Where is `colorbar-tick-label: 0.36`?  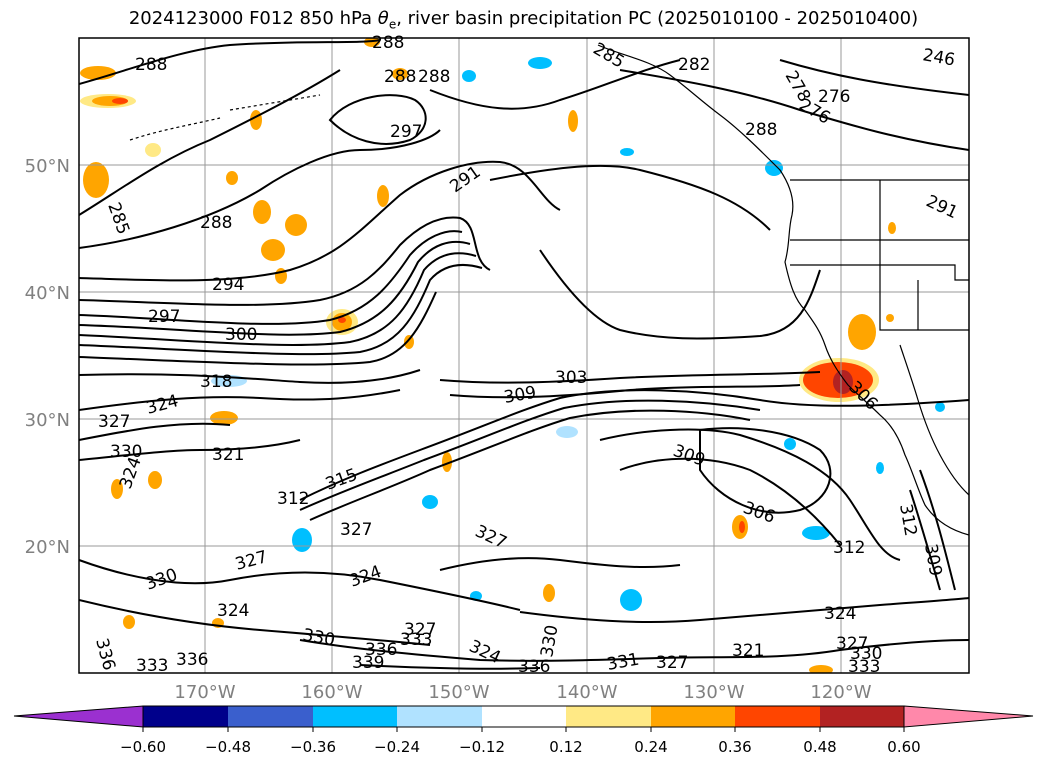
colorbar-tick-label: 0.36 is located at coordinates (734, 747).